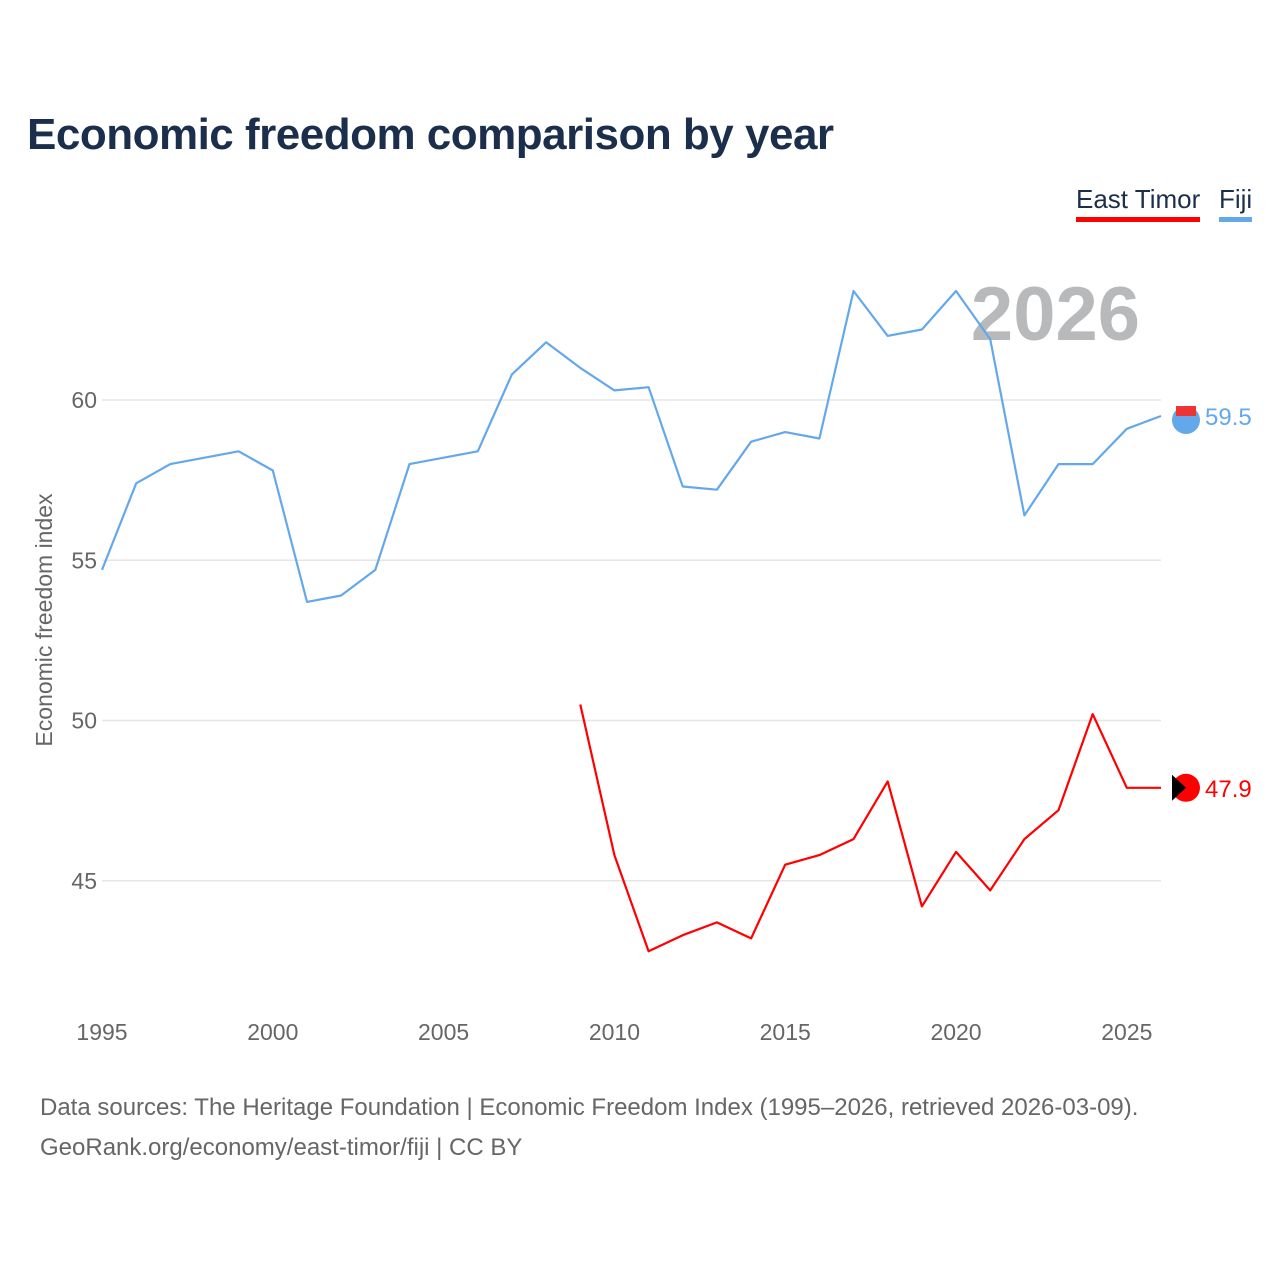  What do you see at coordinates (1236, 203) in the screenshot?
I see `legend-fiji: Fiji` at bounding box center [1236, 203].